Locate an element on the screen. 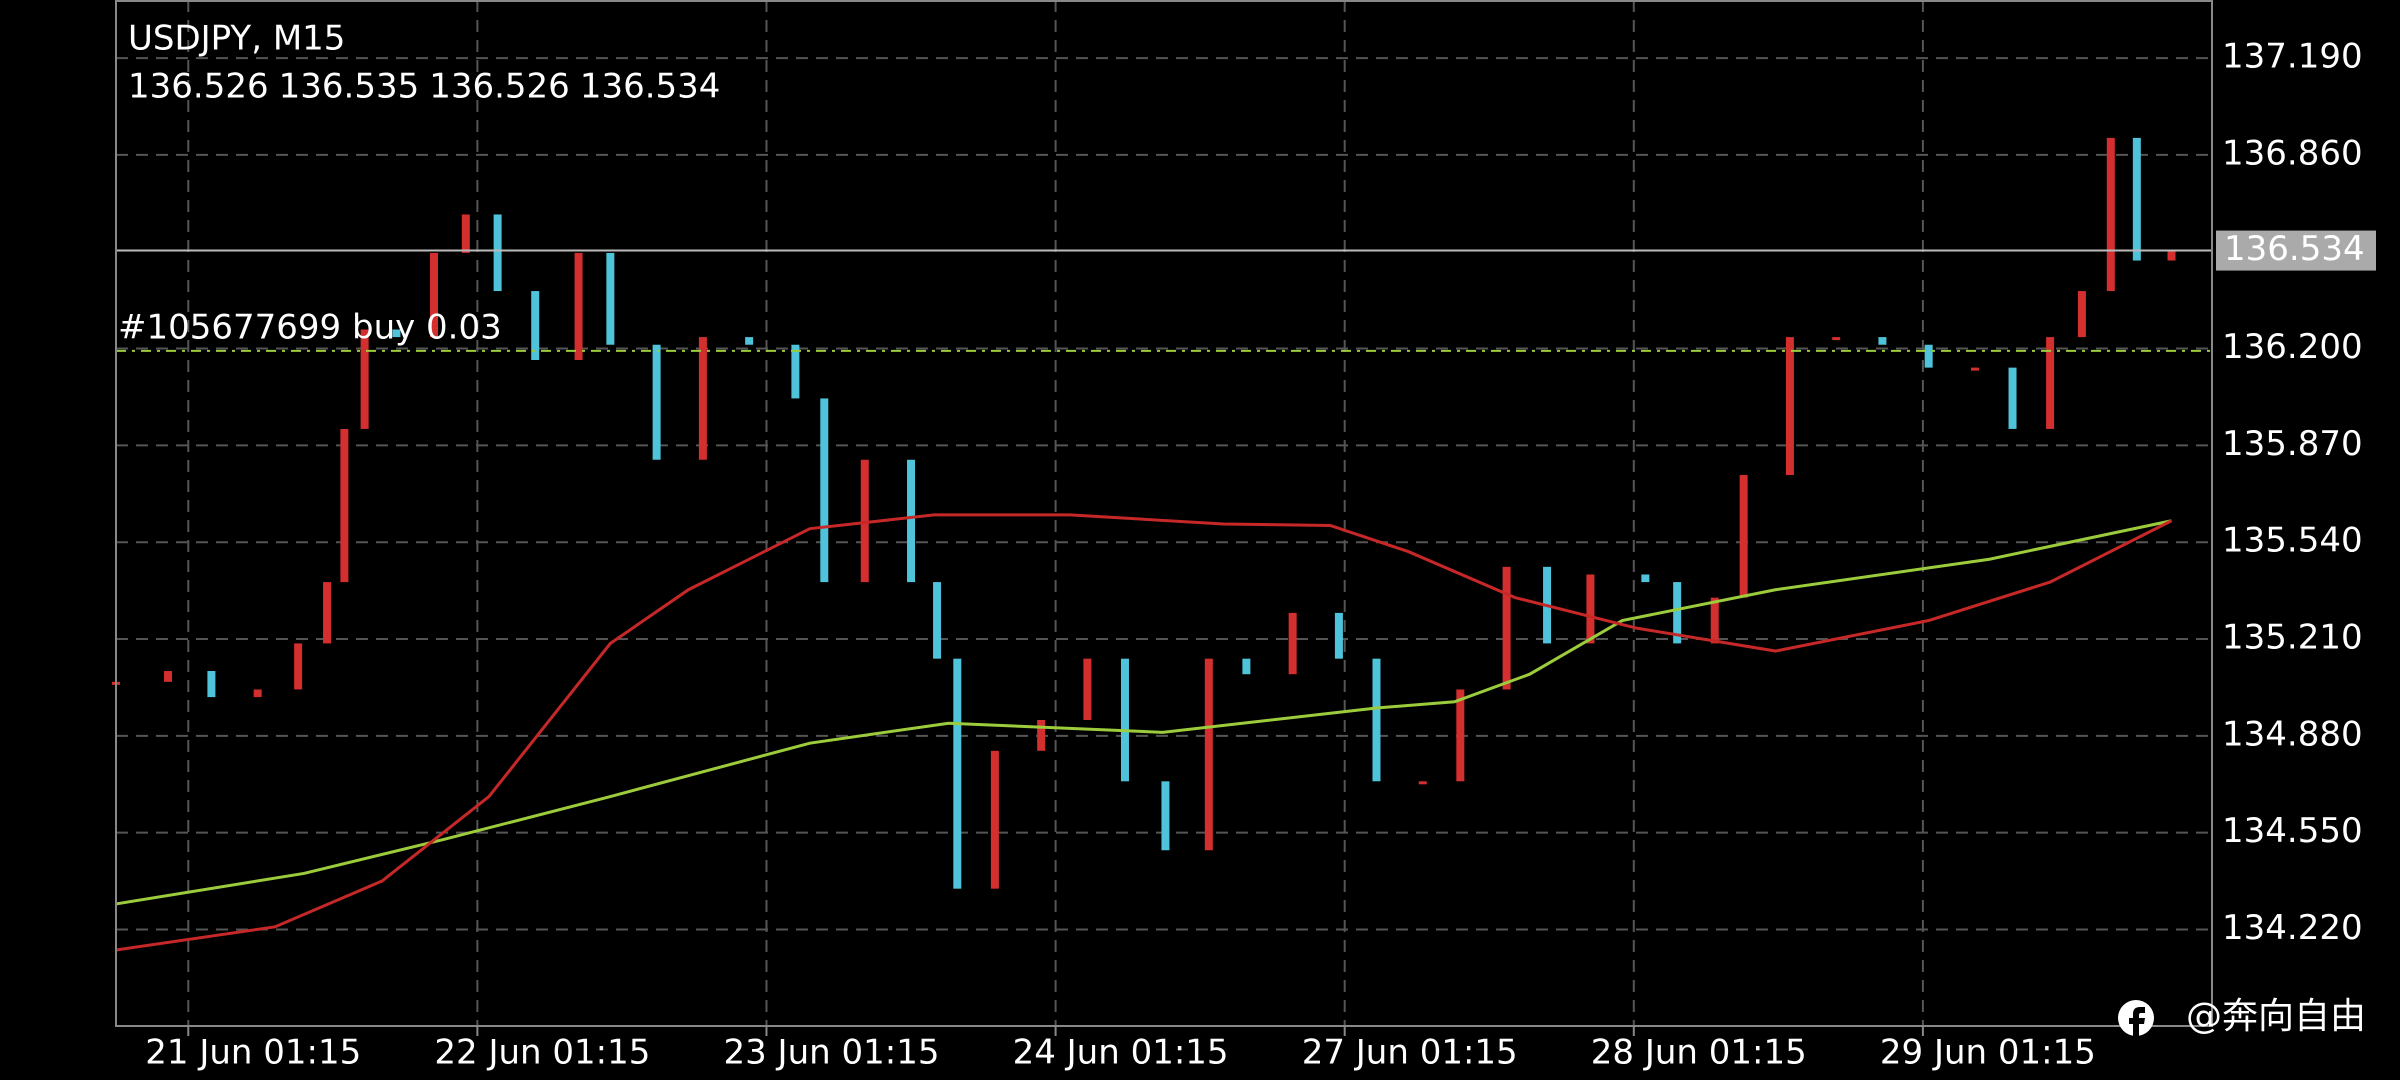  price-label: 136.534 is located at coordinates (2294, 249).